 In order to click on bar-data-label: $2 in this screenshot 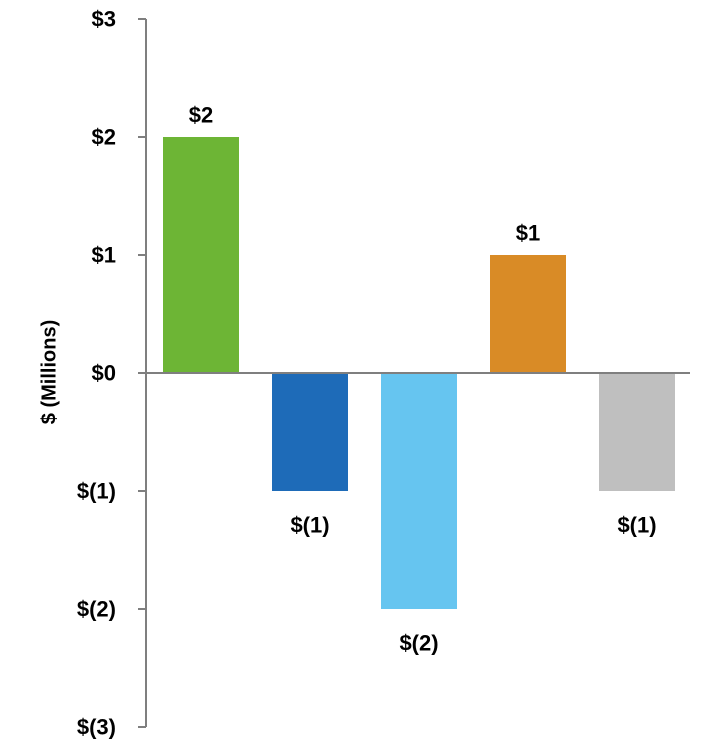, I will do `click(201, 115)`.